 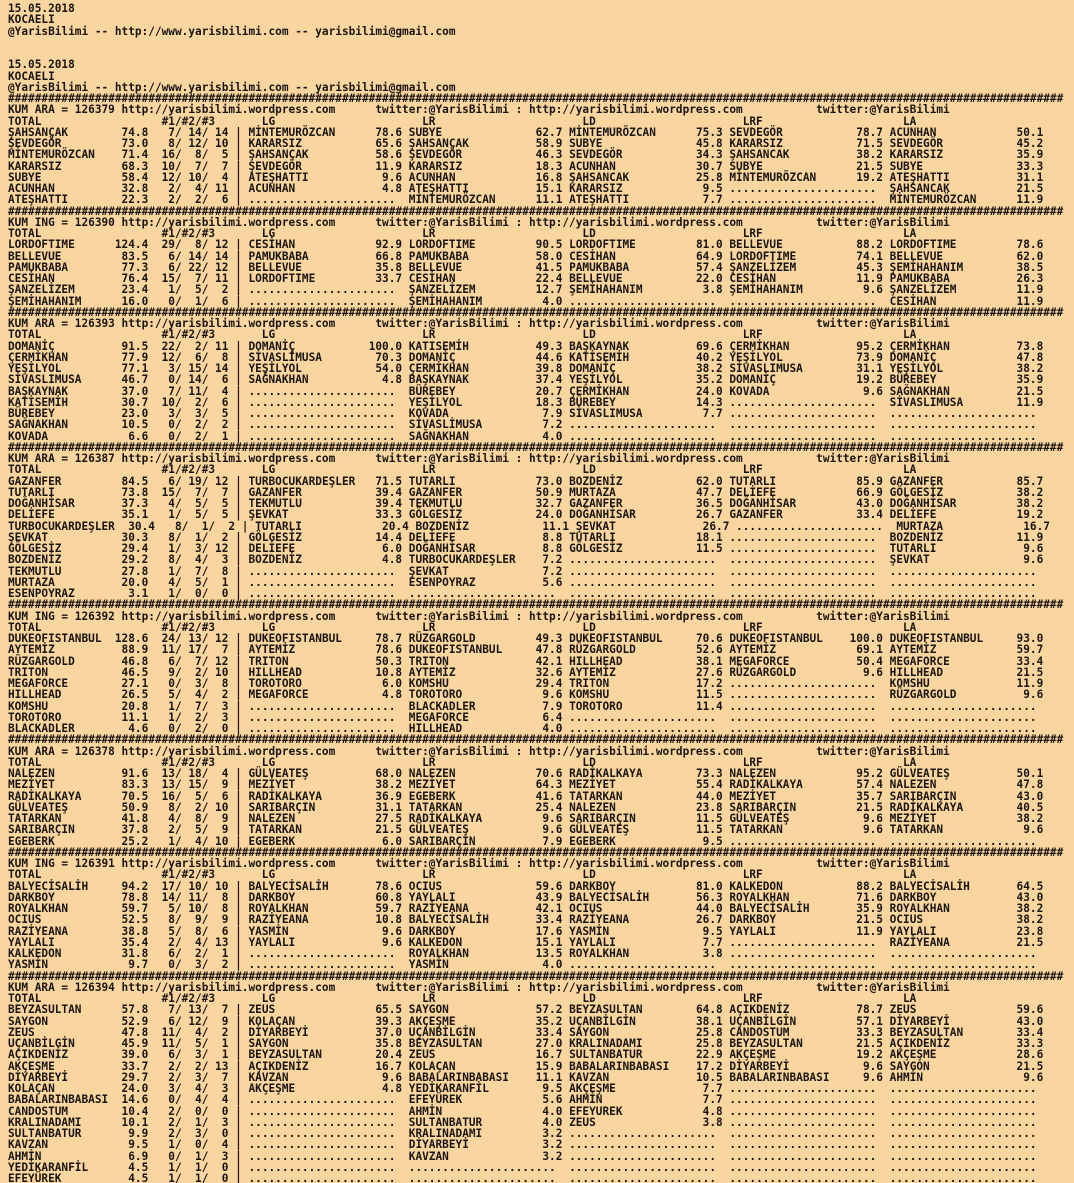 What do you see at coordinates (969, 278) in the screenshot?
I see `stat-cell-la: PAMUKBABA 26.3` at bounding box center [969, 278].